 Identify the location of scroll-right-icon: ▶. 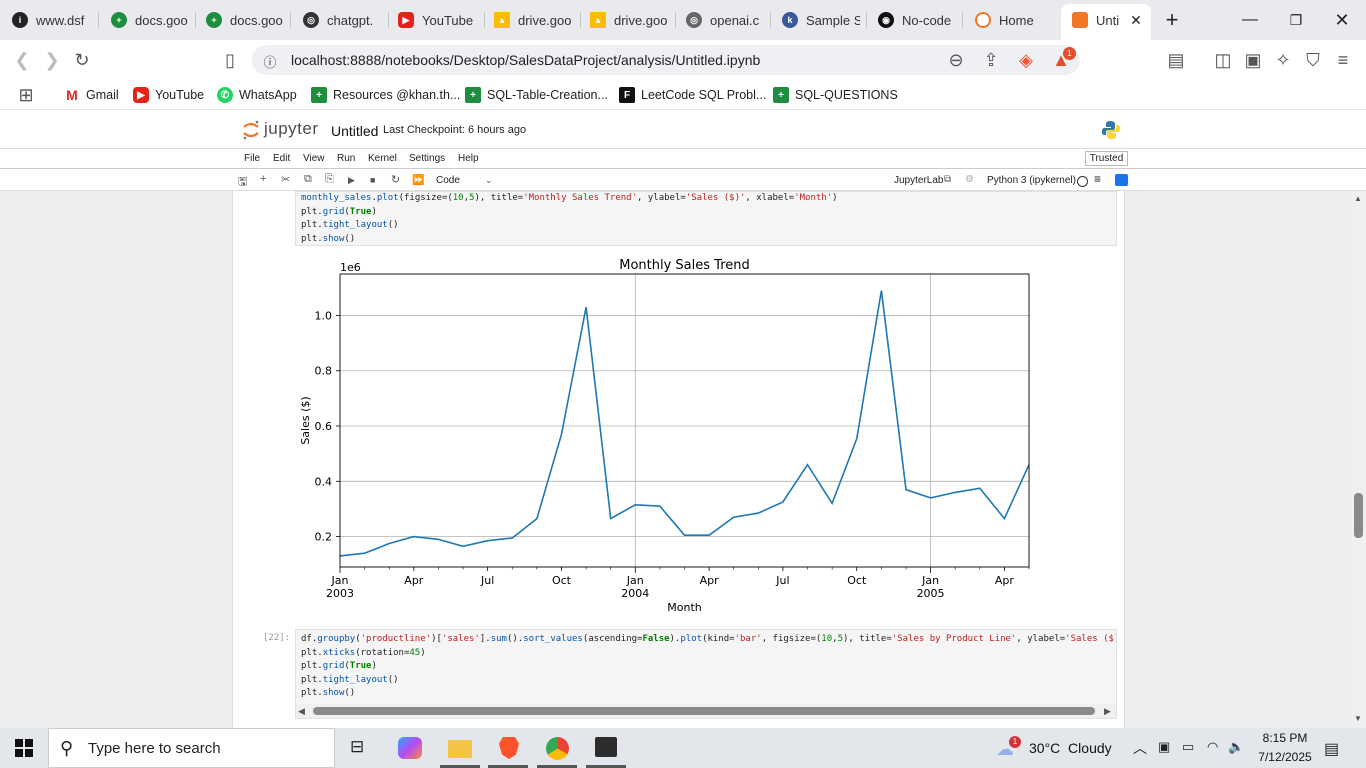
(1107, 711).